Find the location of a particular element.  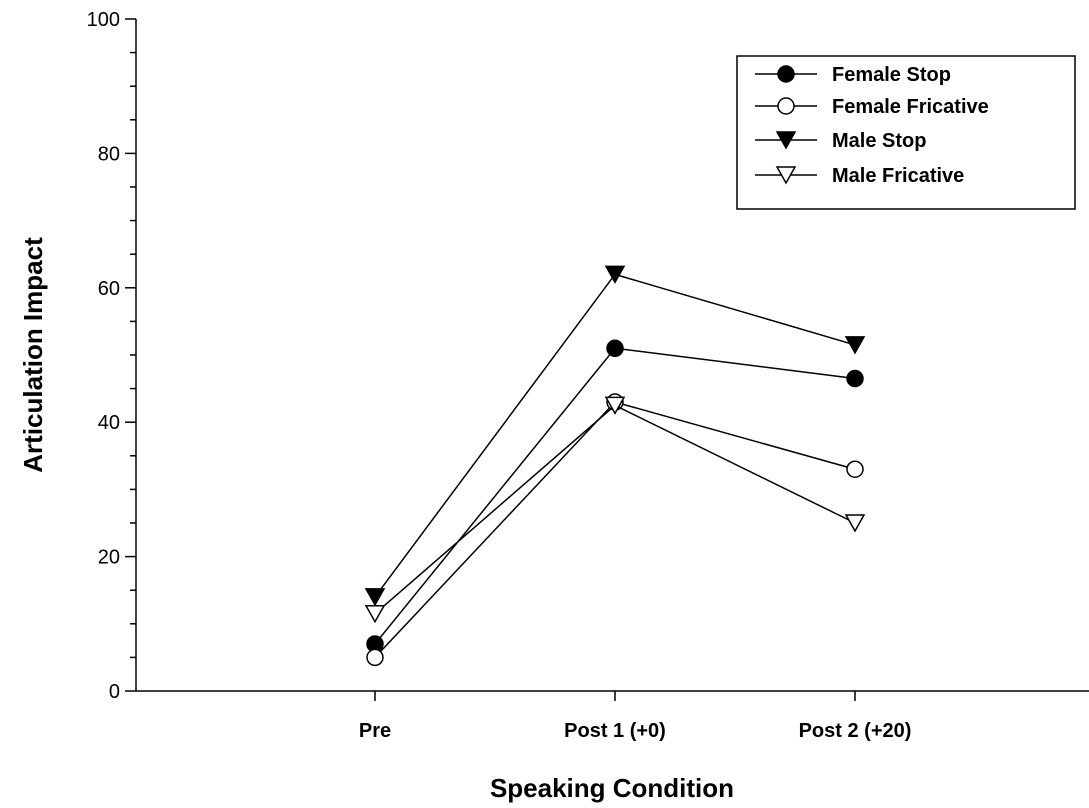

y-tick-label: 20 is located at coordinates (109, 558).